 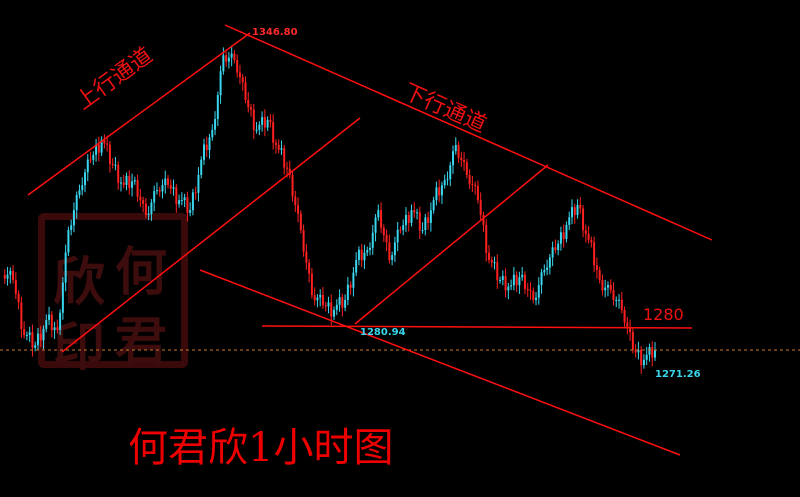 I want to click on low-label-1: 1280.94, so click(x=383, y=332).